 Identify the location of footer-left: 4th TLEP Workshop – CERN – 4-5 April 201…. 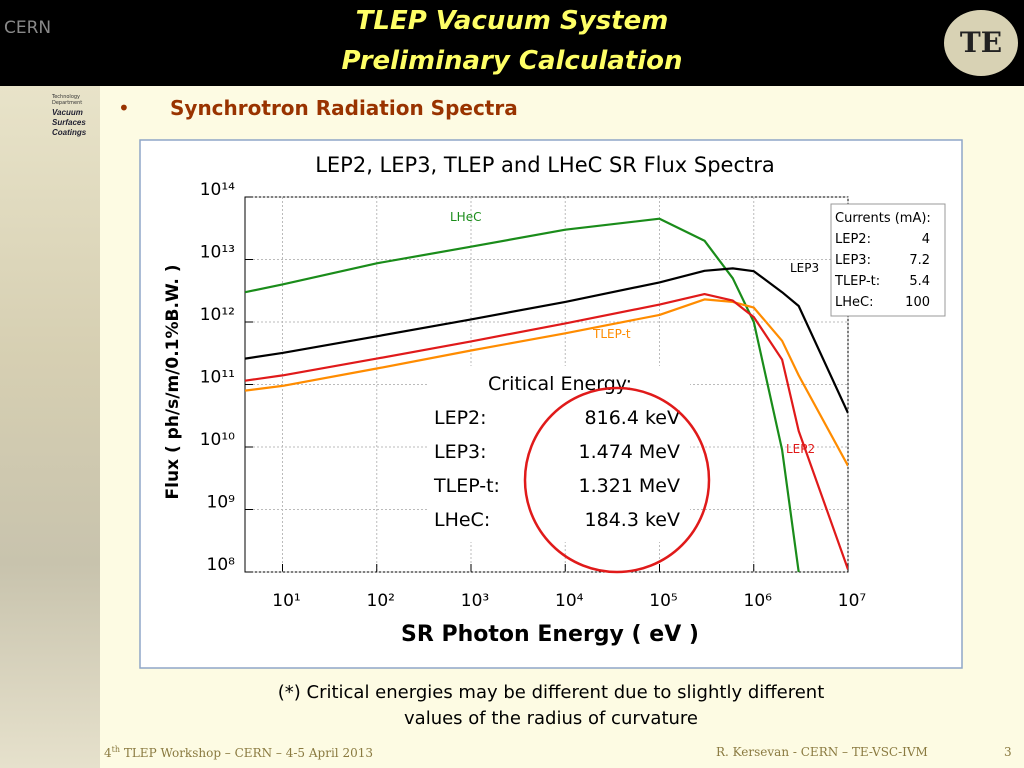
(238, 752).